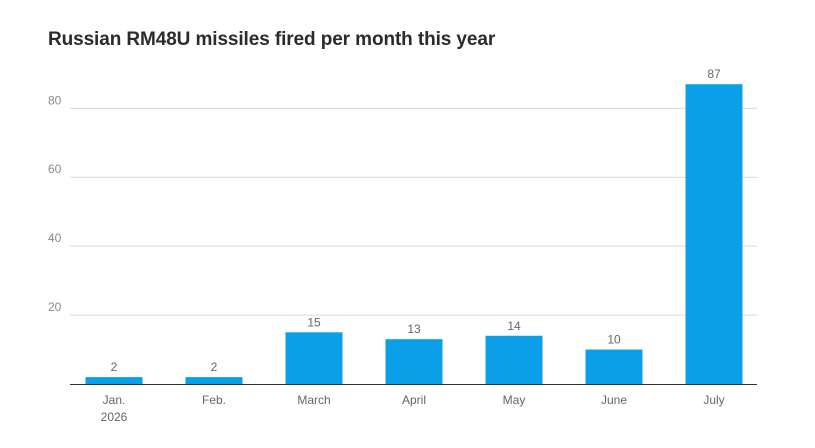 The height and width of the screenshot is (448, 815). What do you see at coordinates (413, 408) in the screenshot?
I see `x-axis-labels: Jan. 2026 Feb. March April May June July` at bounding box center [413, 408].